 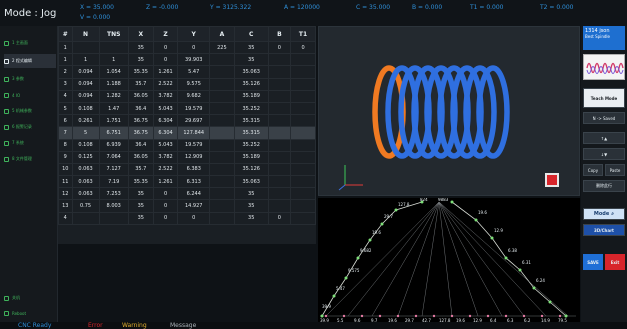 What do you see at coordinates (85, 194) in the screenshot?
I see `table-cell: 0.063` at bounding box center [85, 194].